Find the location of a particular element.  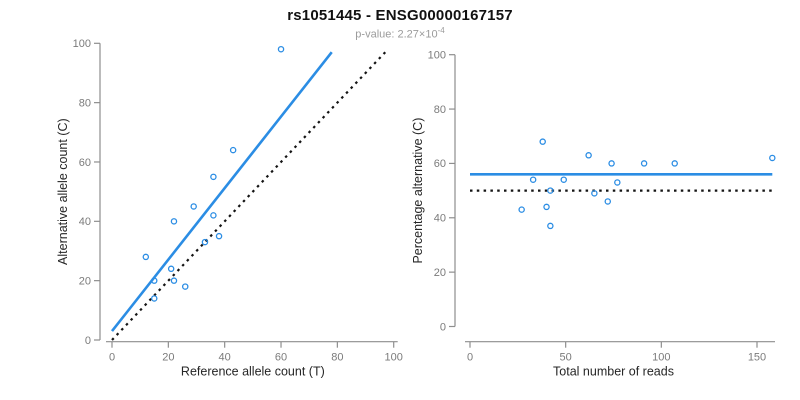

x-tick-label: 50 is located at coordinates (566, 358).